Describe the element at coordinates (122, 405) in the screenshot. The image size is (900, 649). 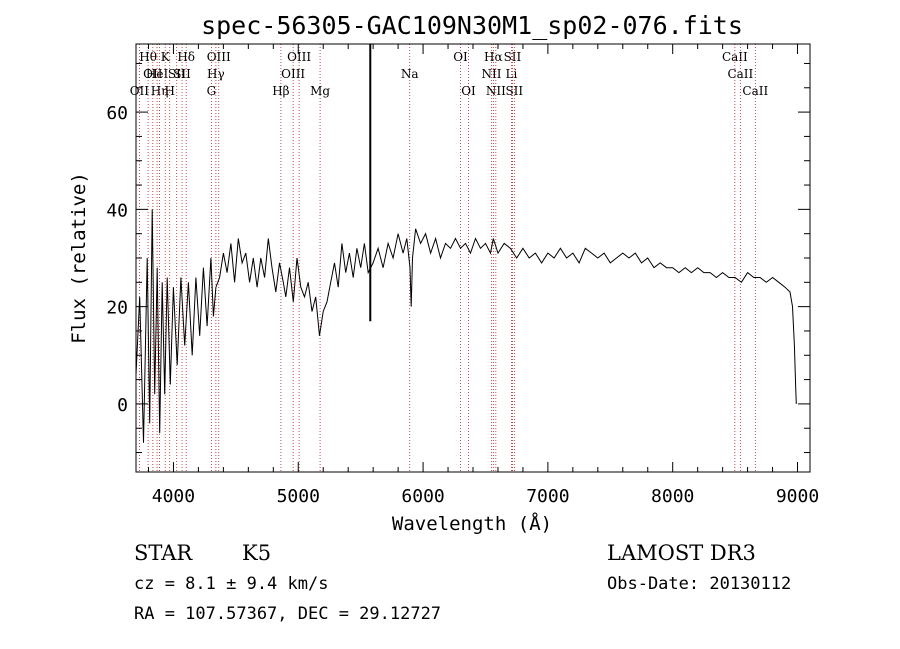
I see `y-tick-label: 0` at that location.